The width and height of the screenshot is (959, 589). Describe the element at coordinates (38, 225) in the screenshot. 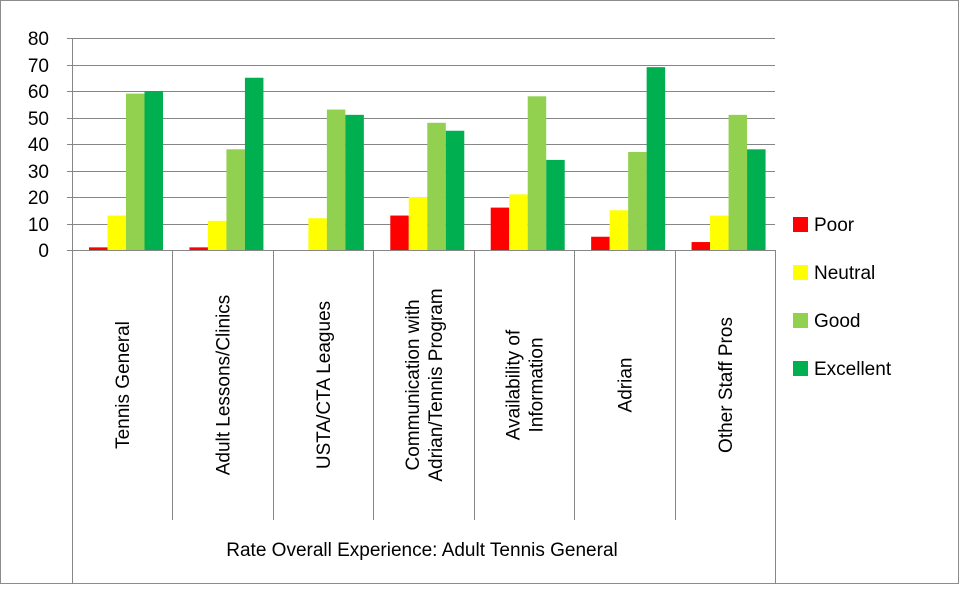

I see `y-tick-label: 10` at that location.